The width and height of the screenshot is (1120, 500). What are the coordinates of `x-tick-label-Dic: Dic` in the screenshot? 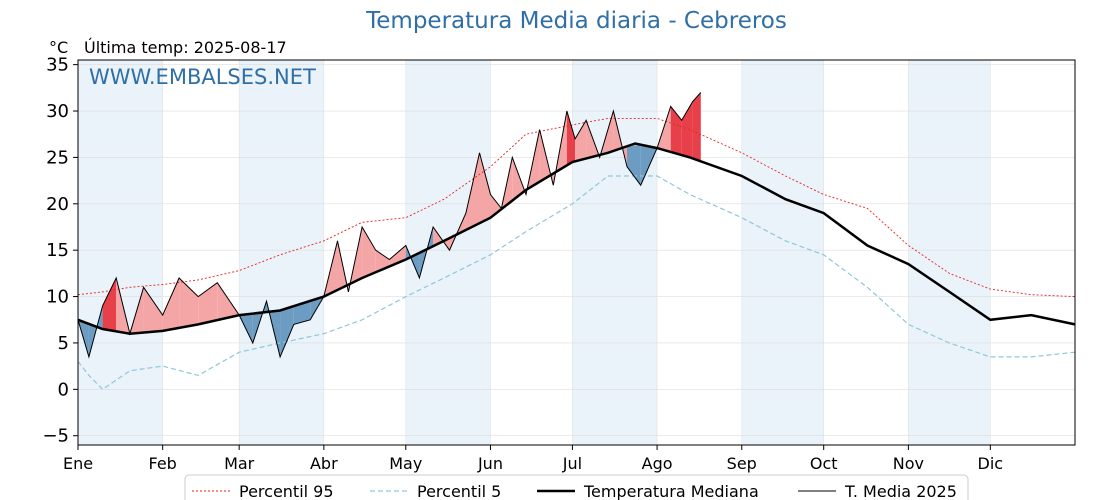 It's located at (991, 463).